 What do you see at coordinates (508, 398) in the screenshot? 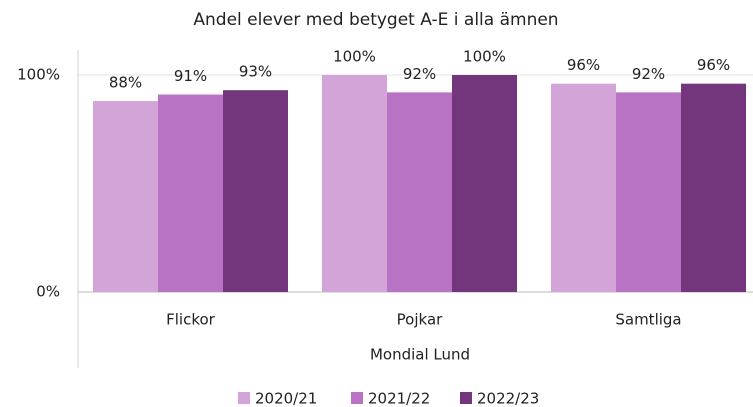
I see `legend-label: 2022/23` at bounding box center [508, 398].